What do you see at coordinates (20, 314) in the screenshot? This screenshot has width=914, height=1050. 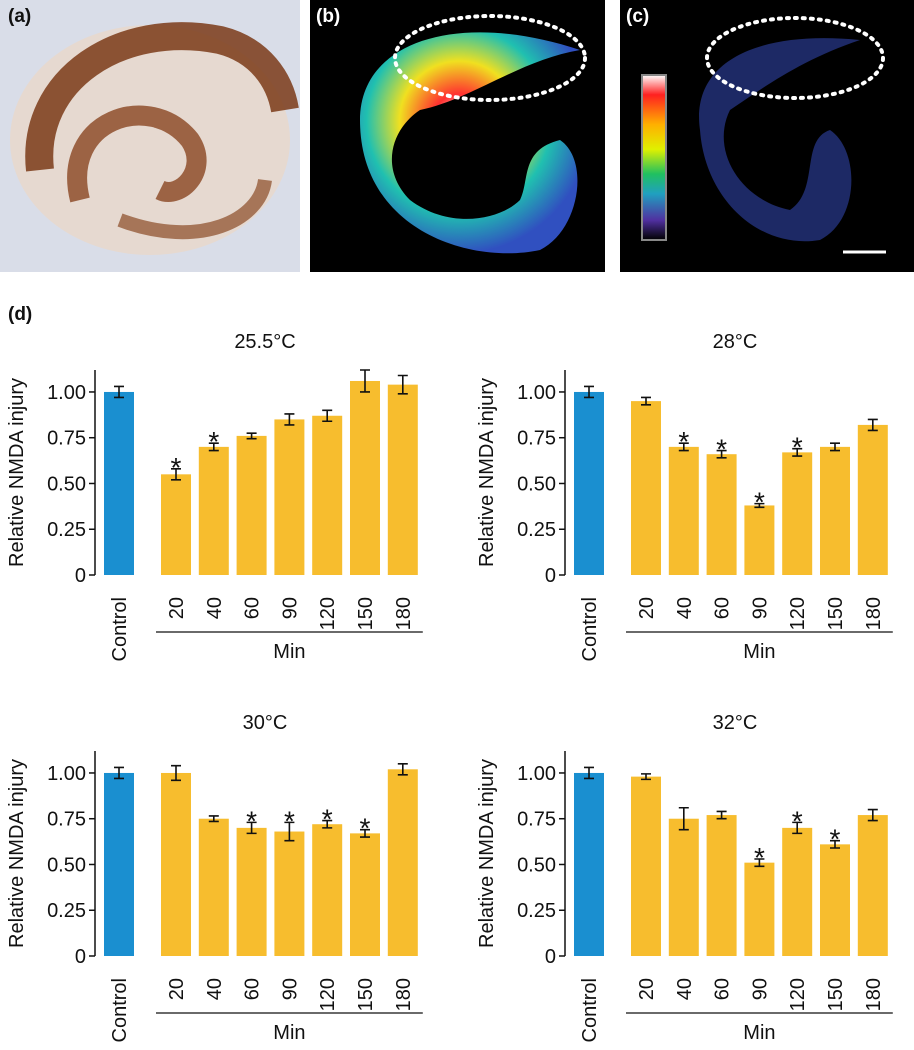 I see `panel-label: (d)` at bounding box center [20, 314].